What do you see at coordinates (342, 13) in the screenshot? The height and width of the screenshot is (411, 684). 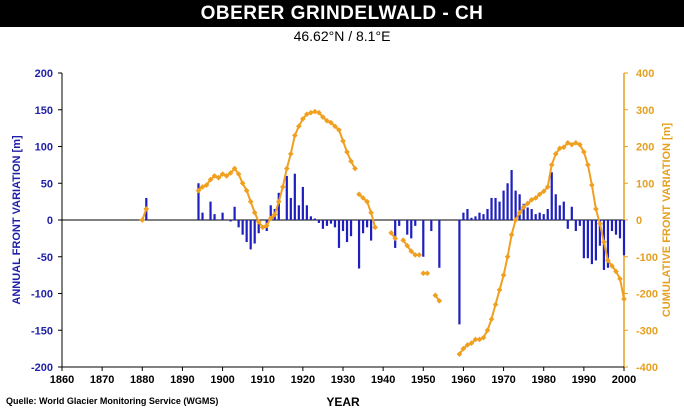 I see `chart-title: OBERER GRINDELWALD - CH` at bounding box center [342, 13].